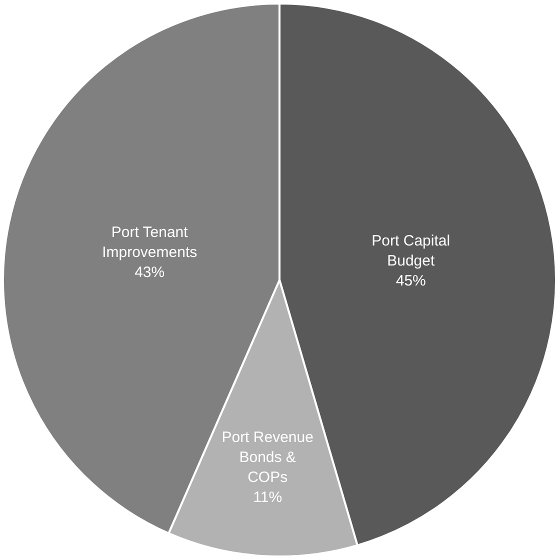 The height and width of the screenshot is (560, 559). Describe the element at coordinates (411, 251) in the screenshot. I see `slice-label: Port Capital Budget` at that location.